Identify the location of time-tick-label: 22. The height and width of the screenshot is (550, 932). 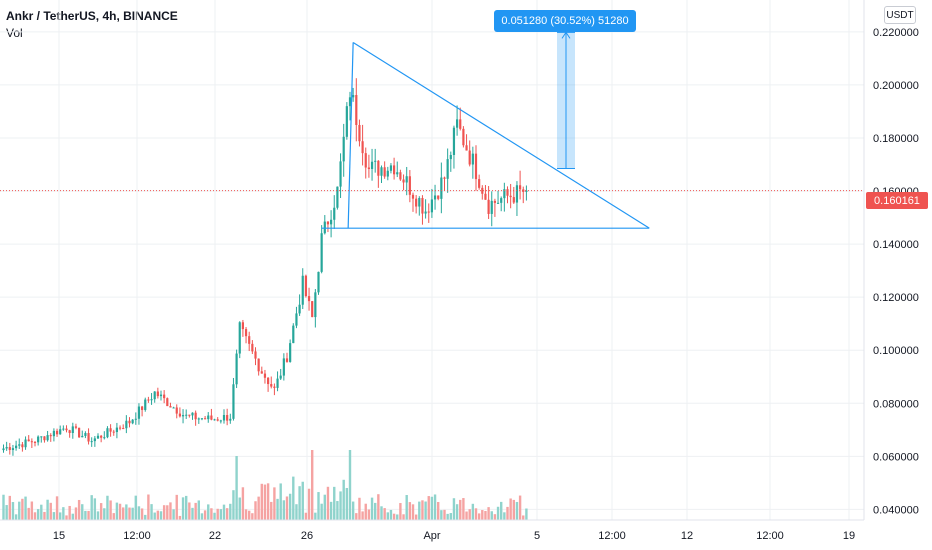
(215, 536).